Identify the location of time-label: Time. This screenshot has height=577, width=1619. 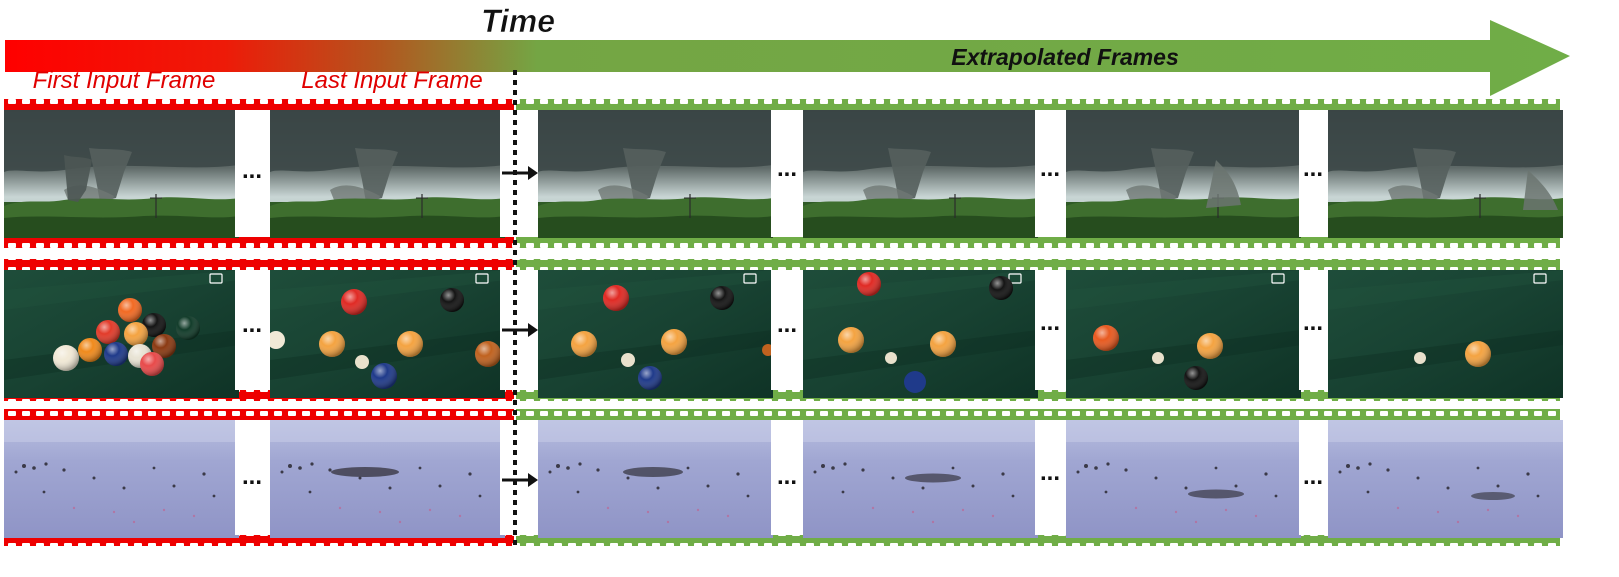
(518, 21).